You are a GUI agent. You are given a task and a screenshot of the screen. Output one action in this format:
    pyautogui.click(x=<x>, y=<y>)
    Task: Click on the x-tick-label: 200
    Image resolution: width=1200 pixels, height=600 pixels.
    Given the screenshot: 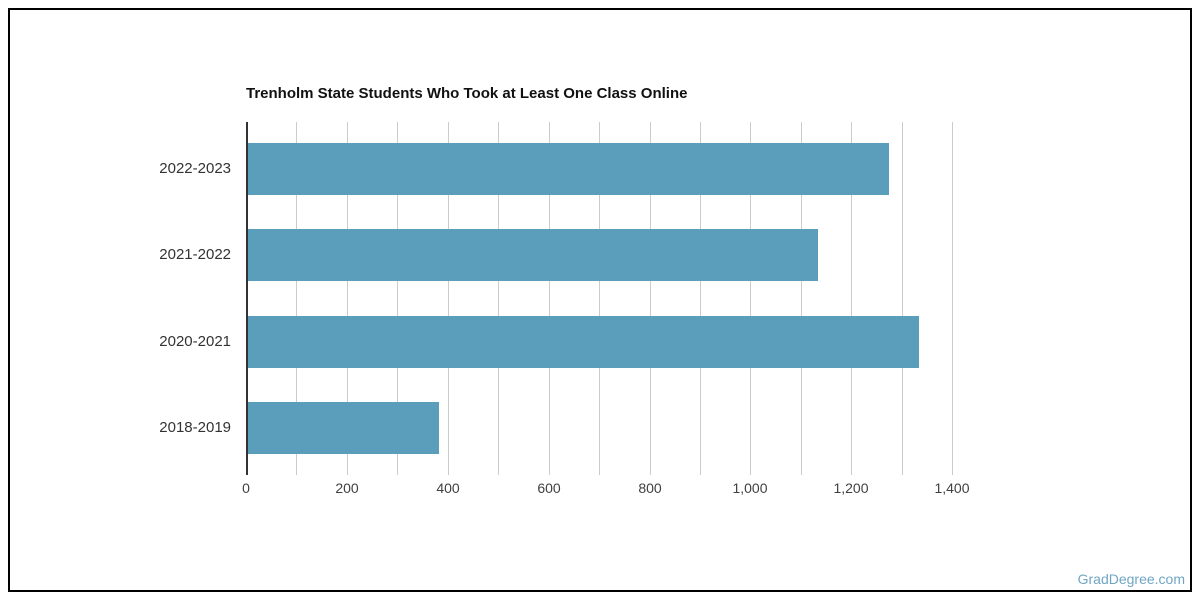 What is the action you would take?
    pyautogui.click(x=347, y=488)
    